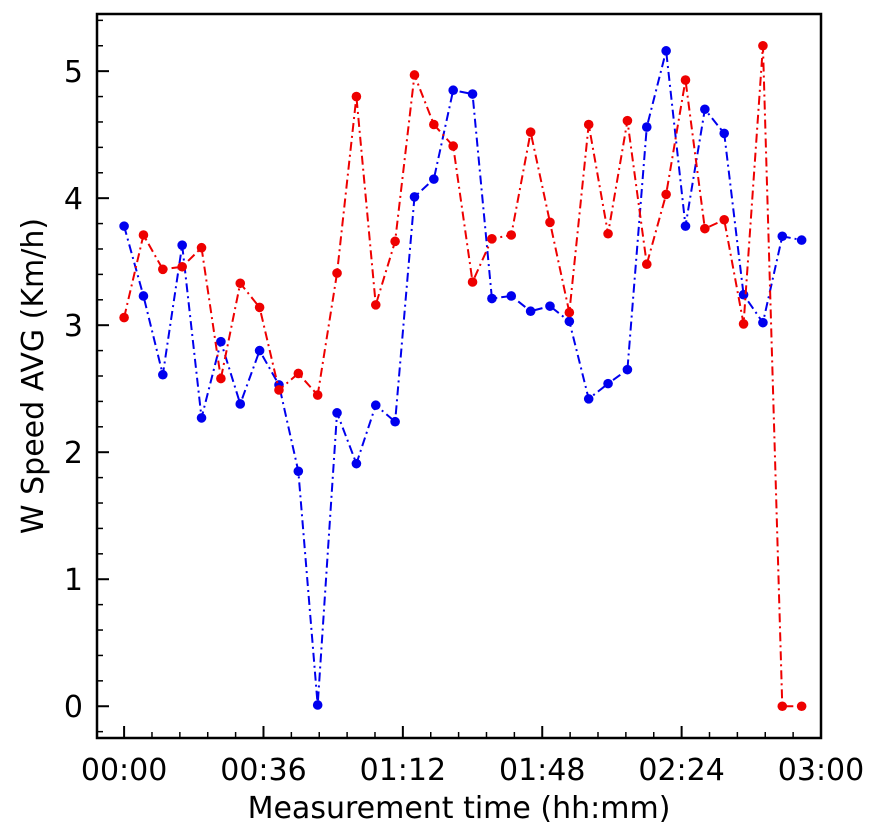 The image size is (875, 838). I want to click on y-tick-label: 5, so click(73, 72).